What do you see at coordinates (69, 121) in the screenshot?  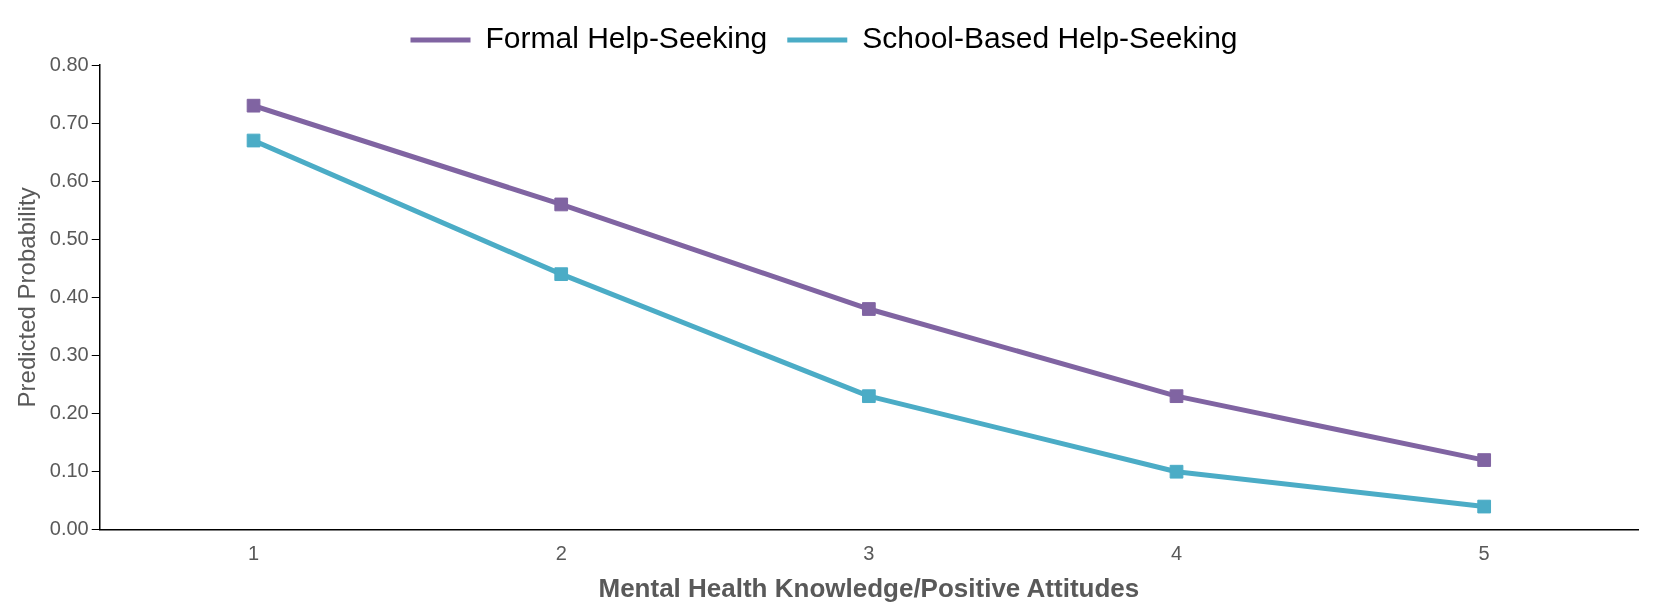 I see `y-tick-label: 0.70` at bounding box center [69, 121].